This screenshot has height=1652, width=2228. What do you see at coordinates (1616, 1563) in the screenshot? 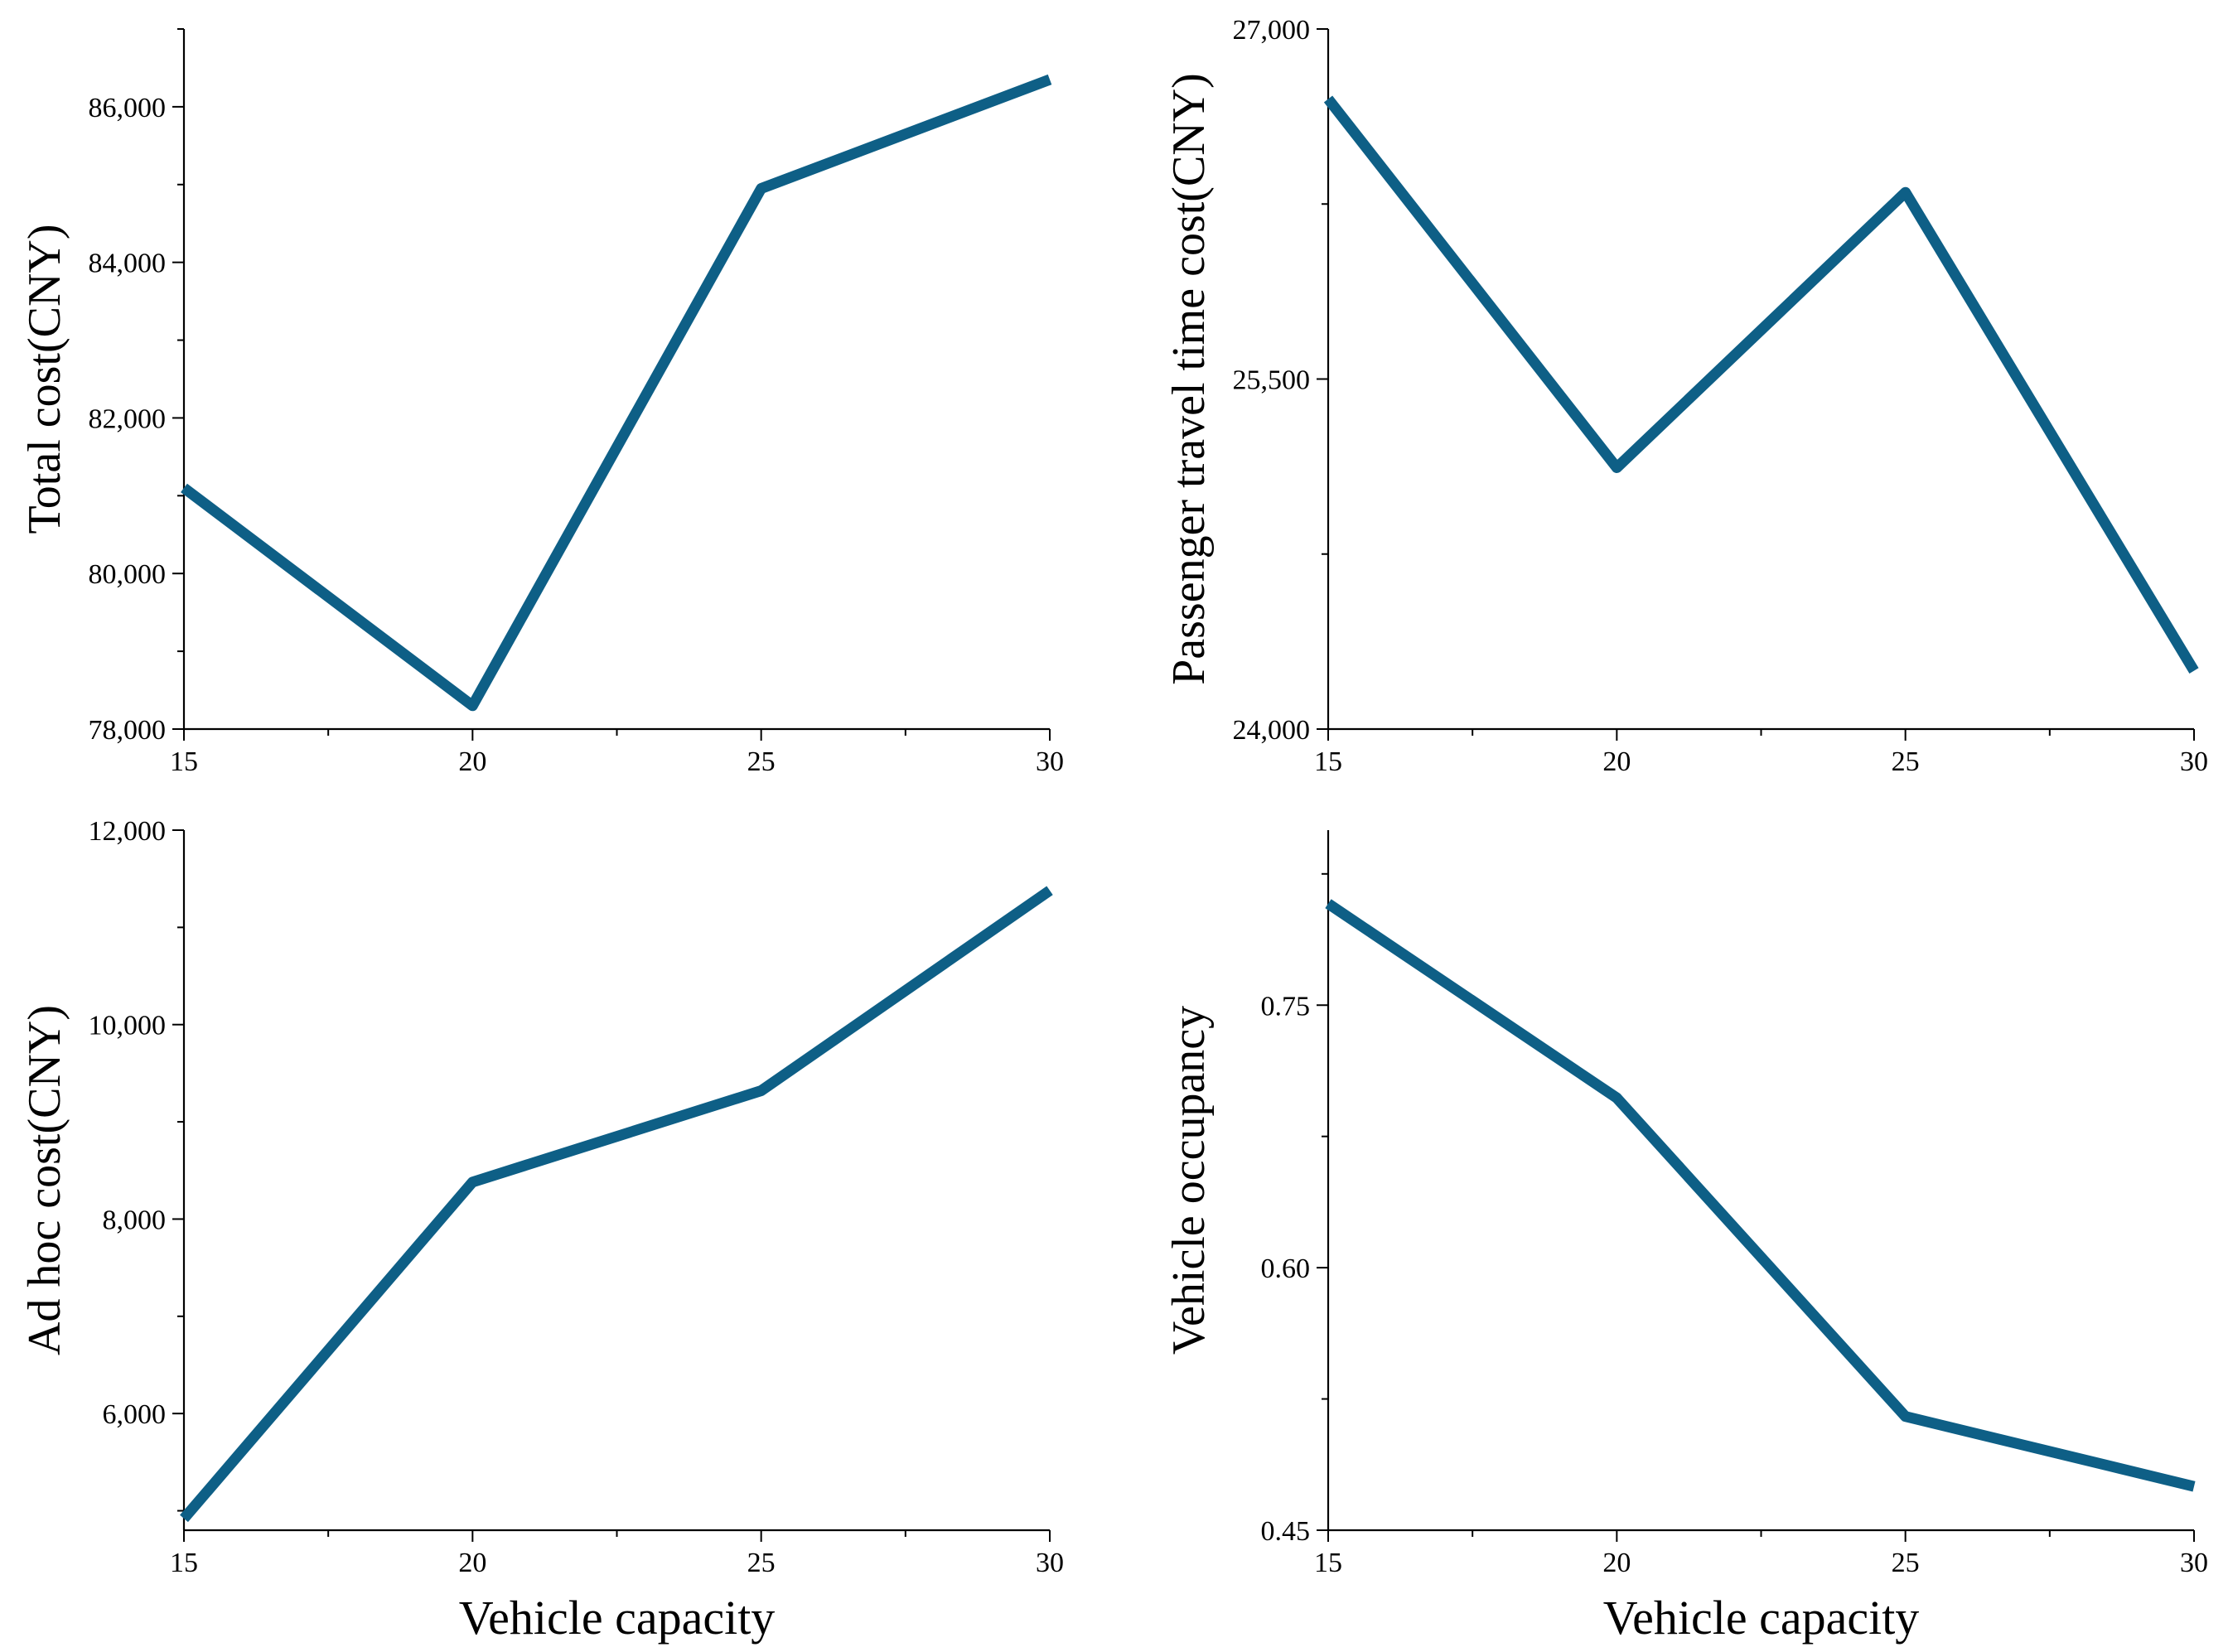
I see `x-tick-label-4-1: 20` at bounding box center [1616, 1563].